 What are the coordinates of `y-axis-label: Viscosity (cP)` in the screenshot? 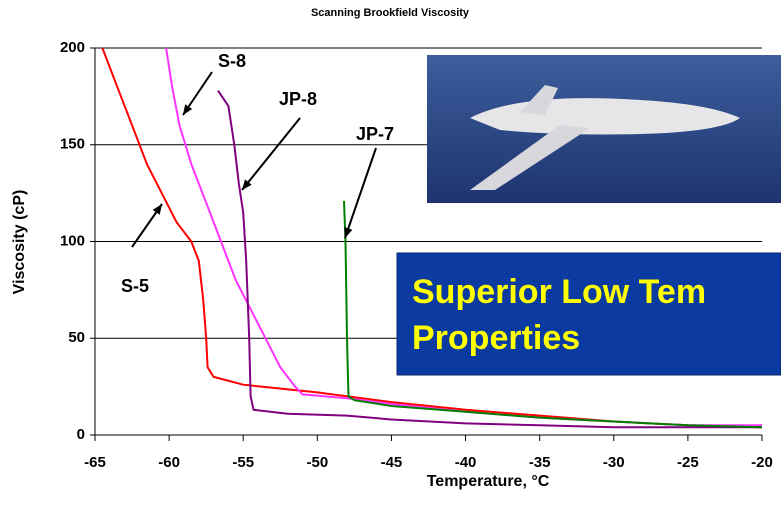 It's located at (19, 242).